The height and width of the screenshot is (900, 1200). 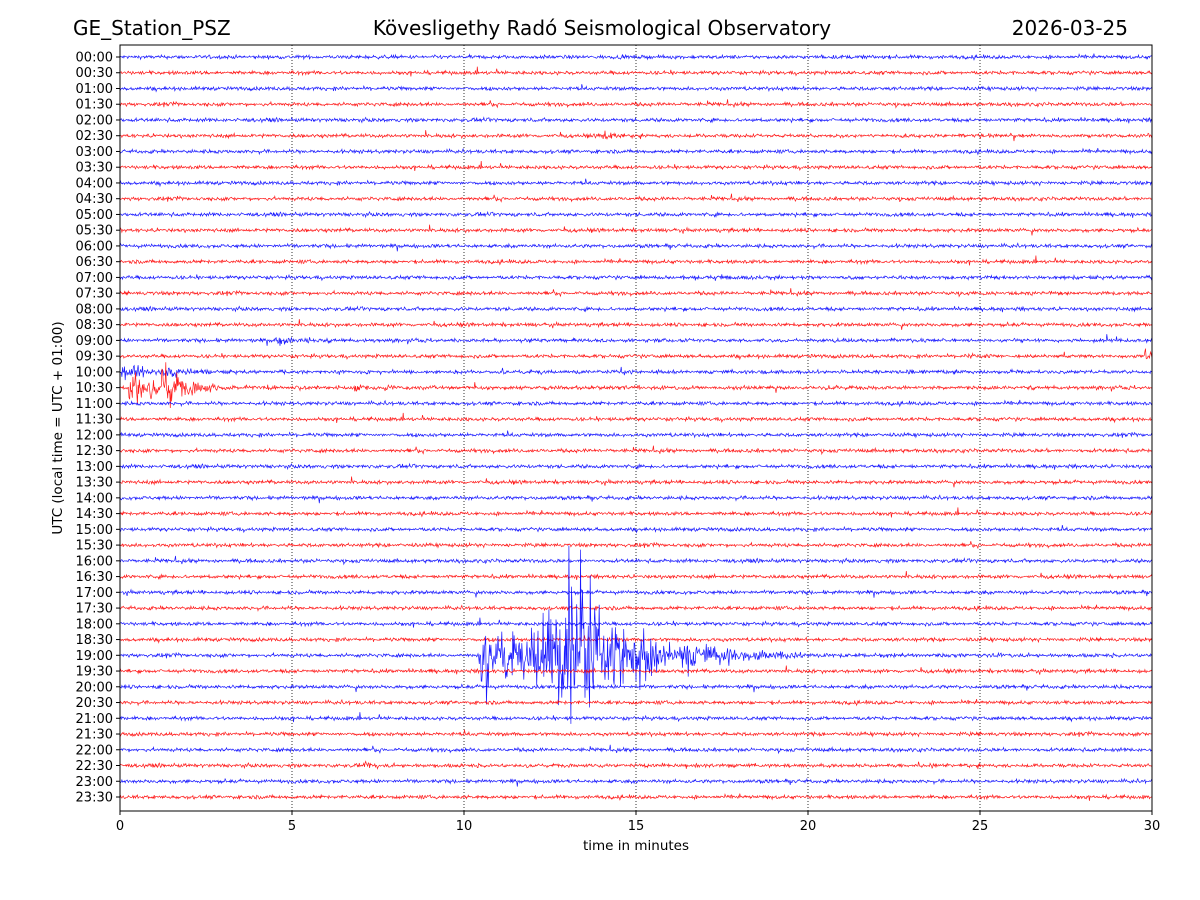 I want to click on y-tick-label: 03:00, so click(x=94, y=152).